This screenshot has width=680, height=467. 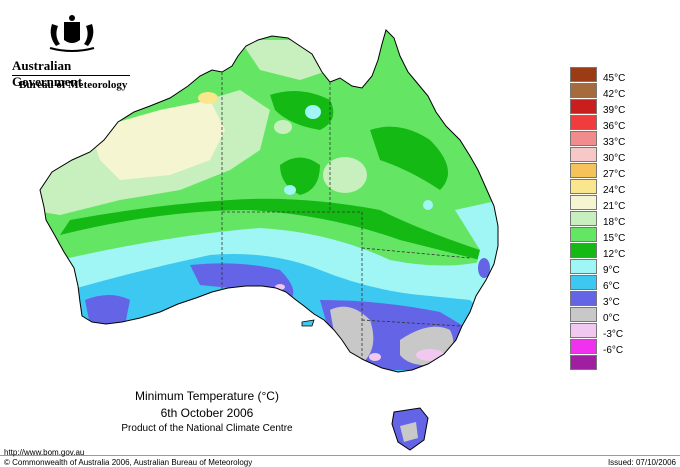 I want to click on legend-row: 36°C, so click(x=605, y=123).